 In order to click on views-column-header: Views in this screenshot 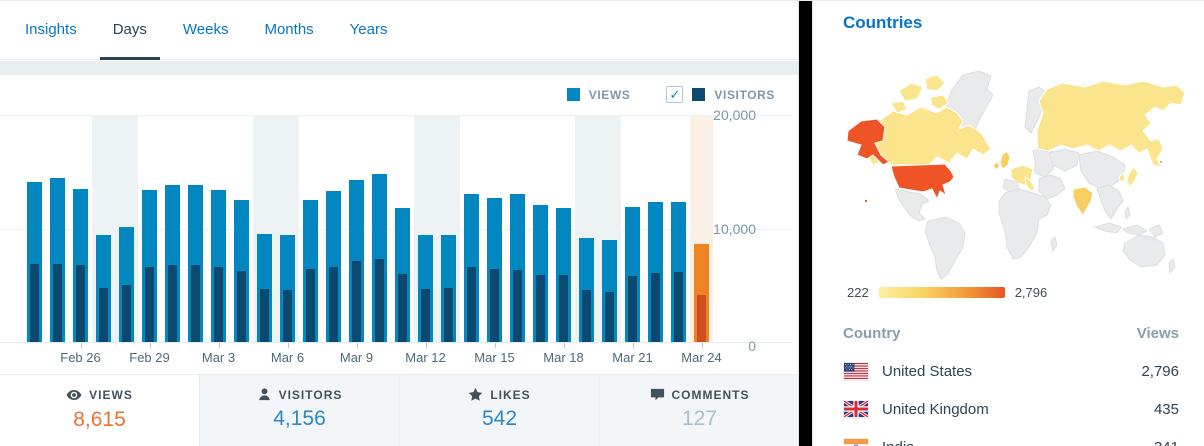, I will do `click(1157, 333)`.